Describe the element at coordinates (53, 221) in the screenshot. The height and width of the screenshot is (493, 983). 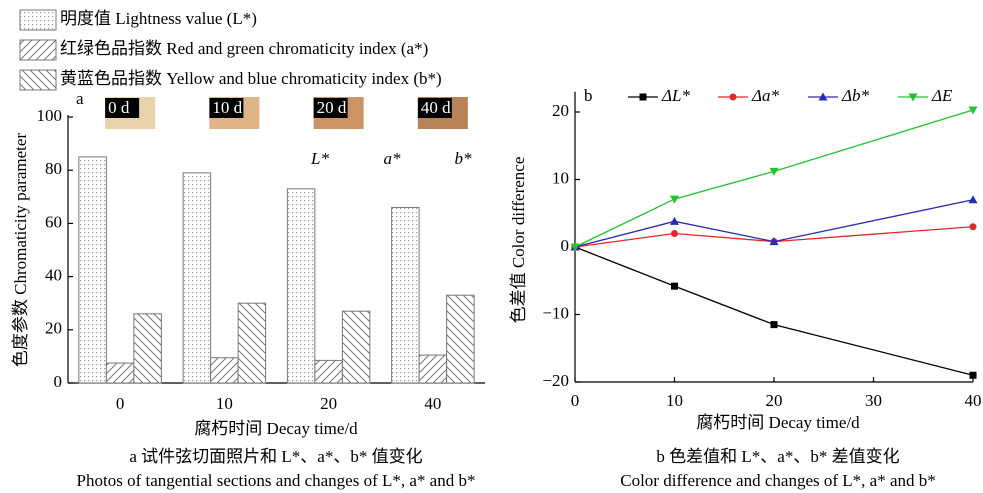
I see `y-tick-label: 60` at that location.